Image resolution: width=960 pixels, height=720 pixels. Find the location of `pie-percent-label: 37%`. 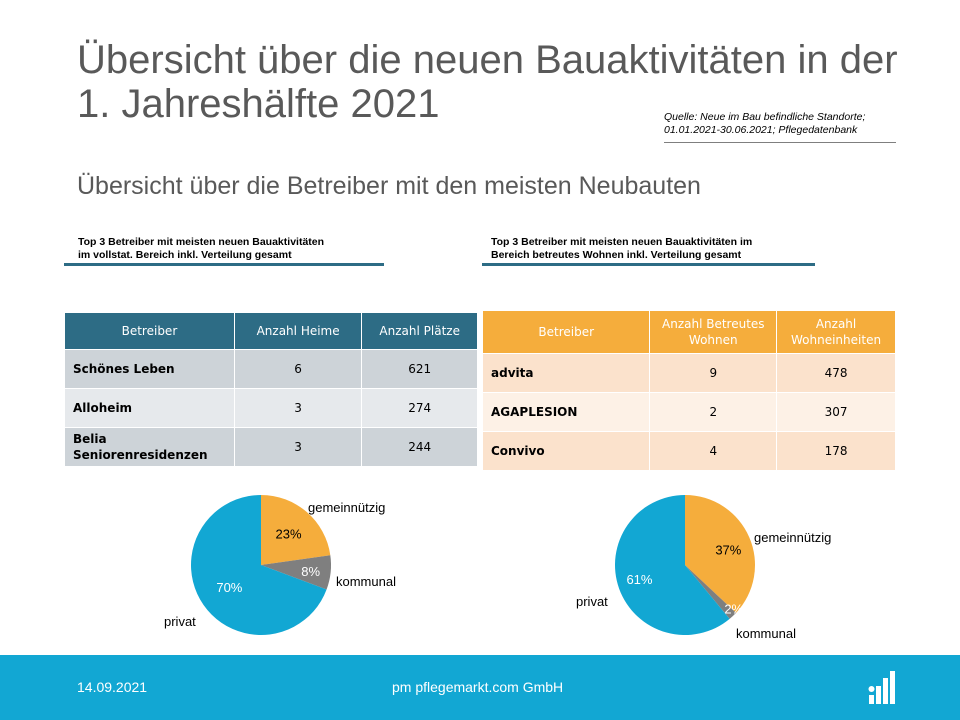

pie-percent-label: 37% is located at coordinates (728, 550).